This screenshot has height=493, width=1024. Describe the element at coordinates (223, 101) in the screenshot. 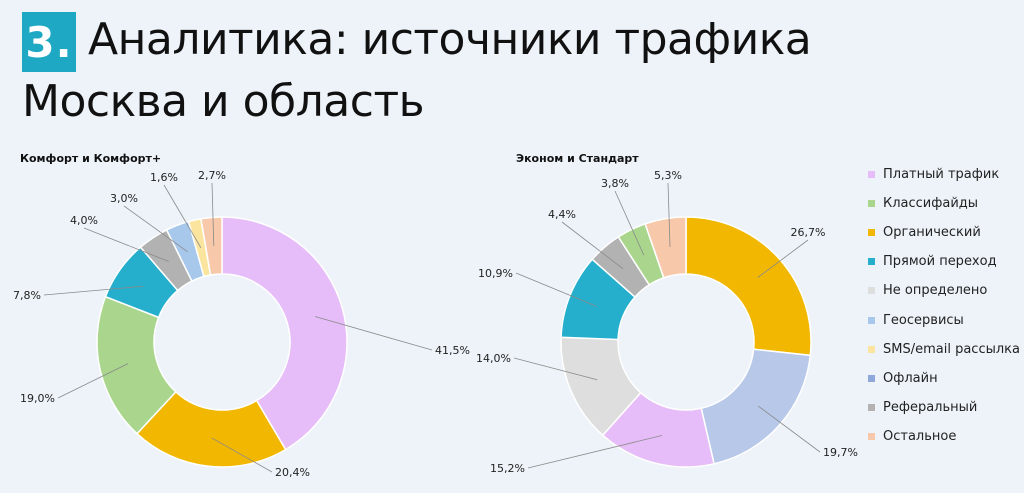

I see `page-subtitle: Москва и область` at that location.